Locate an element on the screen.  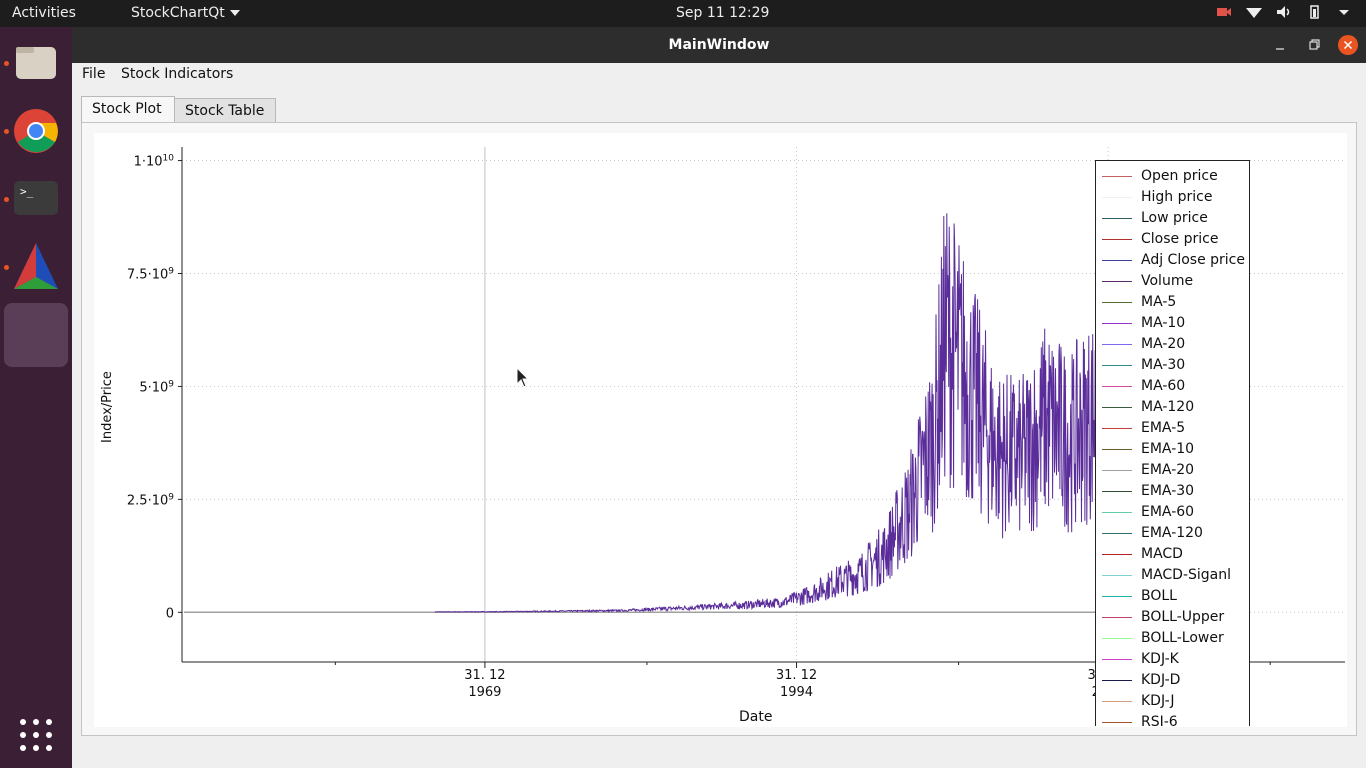
legend-item: MA-60 is located at coordinates (1172, 384).